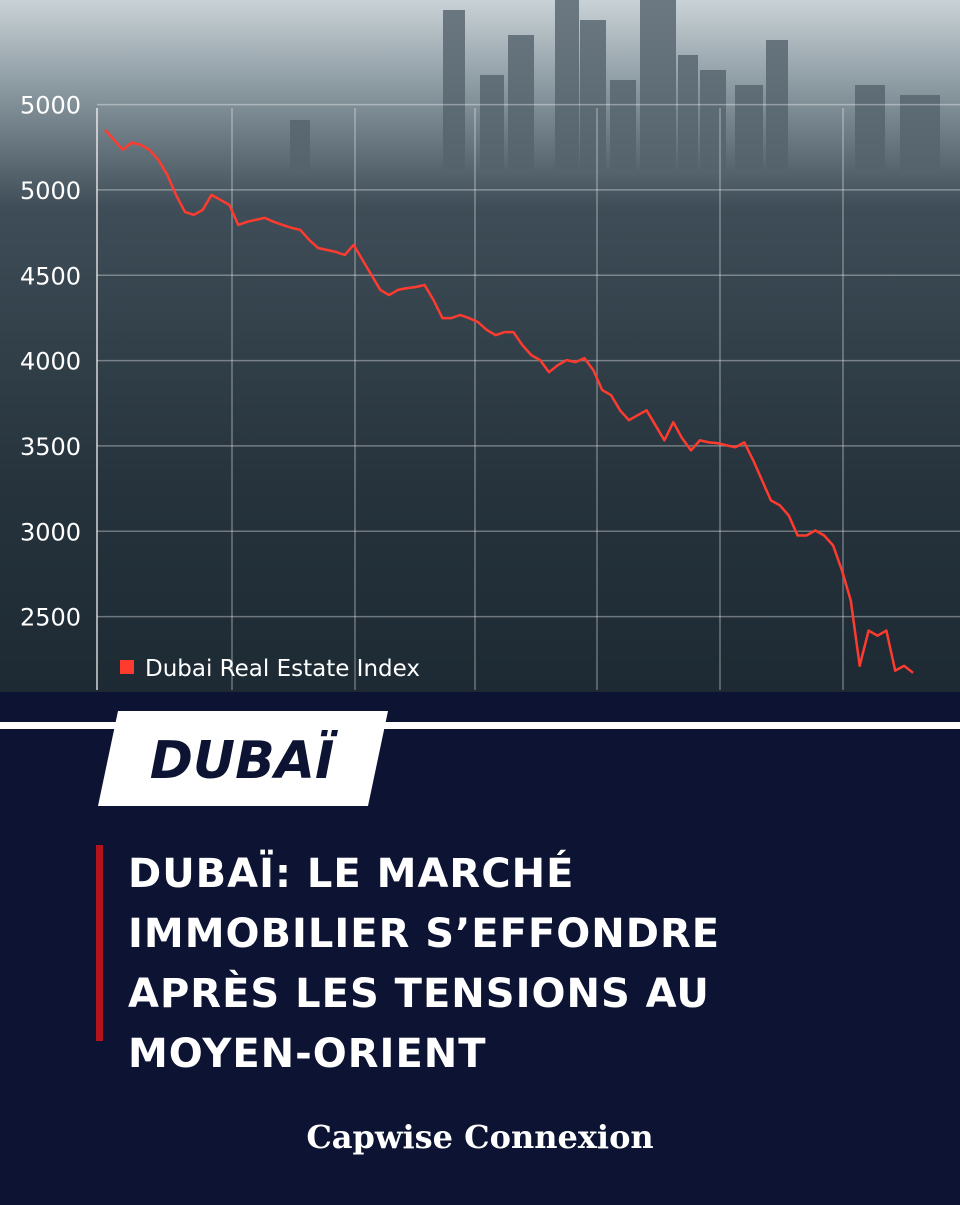  What do you see at coordinates (419, 993) in the screenshot?
I see `headline-line: APRÈS LES TENSIONS AU` at bounding box center [419, 993].